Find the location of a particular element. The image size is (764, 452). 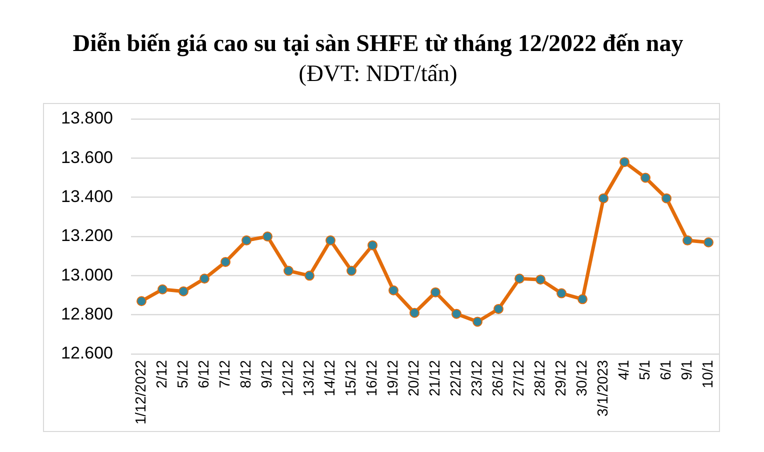

x-tick-label: 16/12 is located at coordinates (372, 378).